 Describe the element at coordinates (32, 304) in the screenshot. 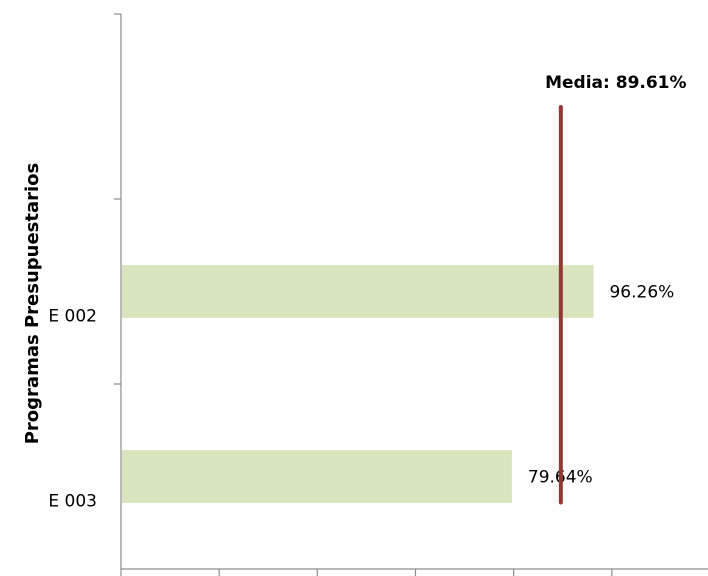

I see `y-axis-label: Programas Presupuestarios` at that location.